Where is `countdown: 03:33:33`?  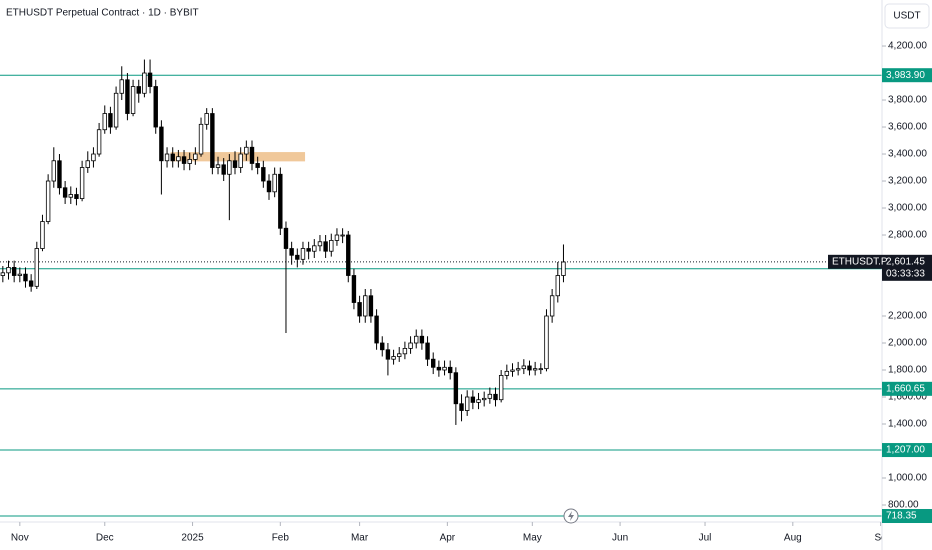 countdown: 03:33:33 is located at coordinates (905, 273).